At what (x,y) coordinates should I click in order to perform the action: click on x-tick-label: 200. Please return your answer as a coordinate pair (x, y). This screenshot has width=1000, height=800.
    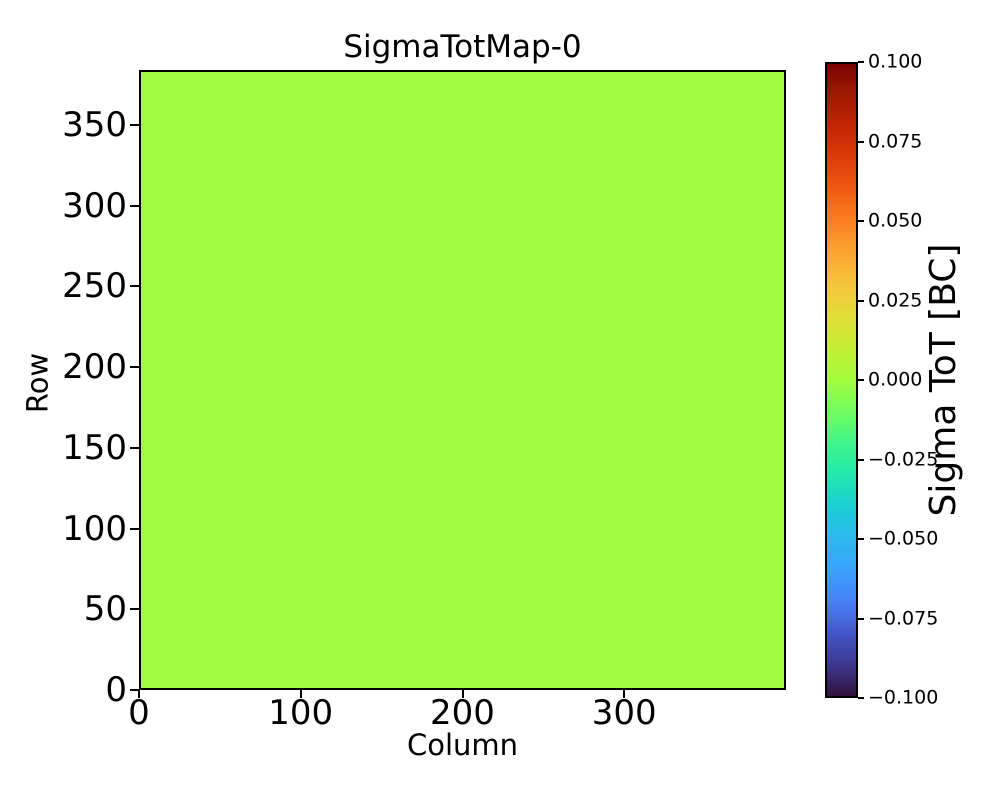
    Looking at the image, I should click on (462, 713).